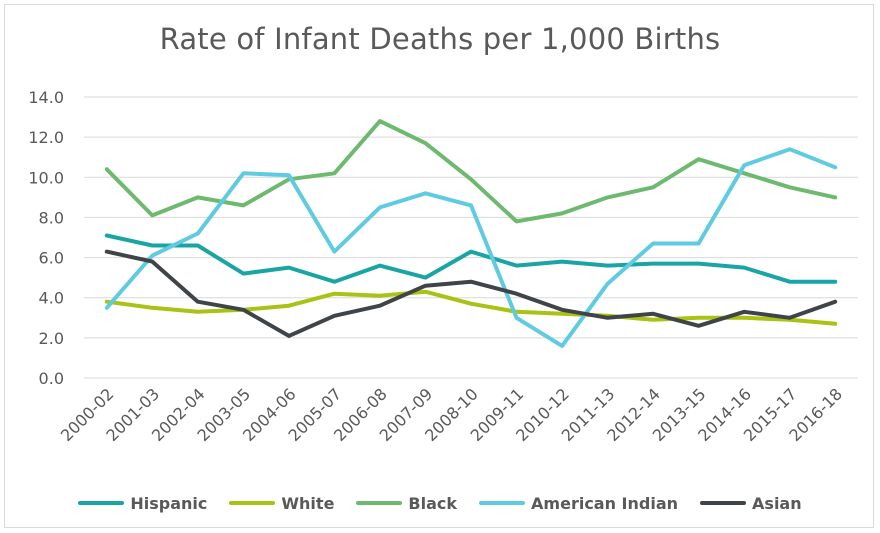 This screenshot has width=880, height=533. What do you see at coordinates (51, 338) in the screenshot?
I see `y-tick-label: 2.0` at bounding box center [51, 338].